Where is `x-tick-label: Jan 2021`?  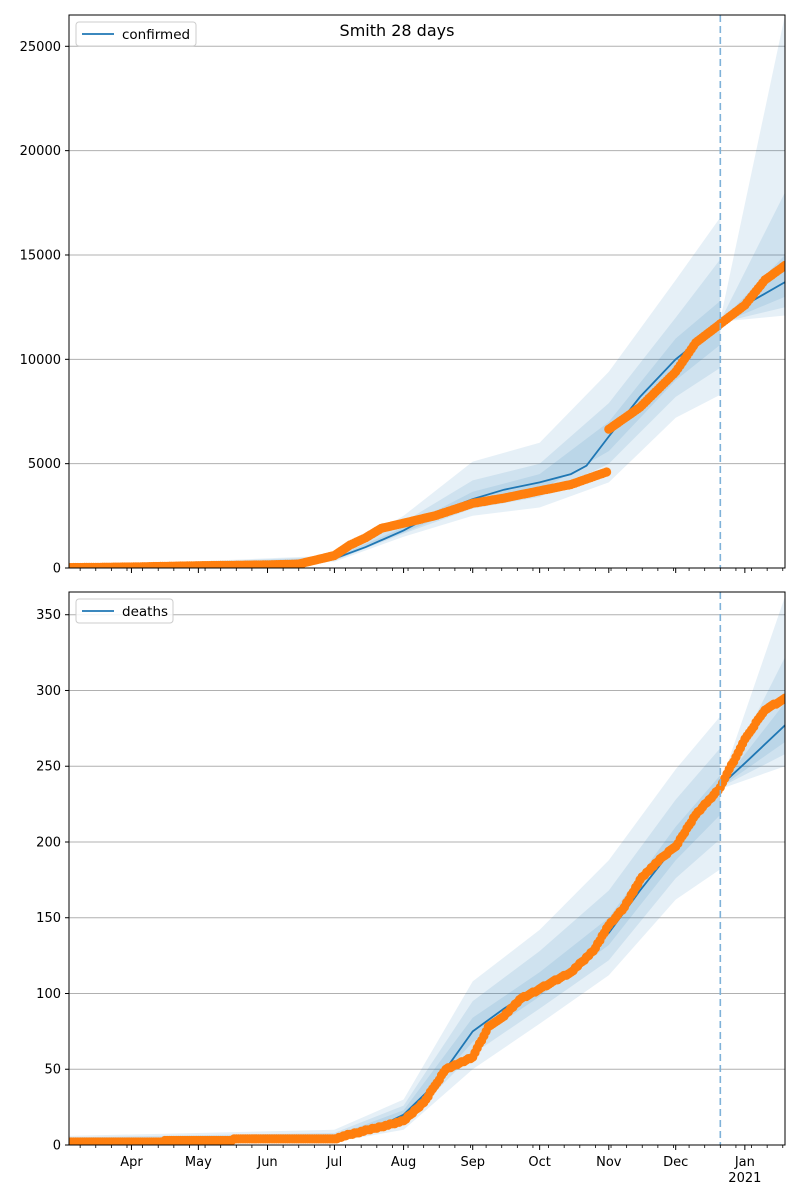 x-tick-label: Jan 2021 is located at coordinates (744, 1170).